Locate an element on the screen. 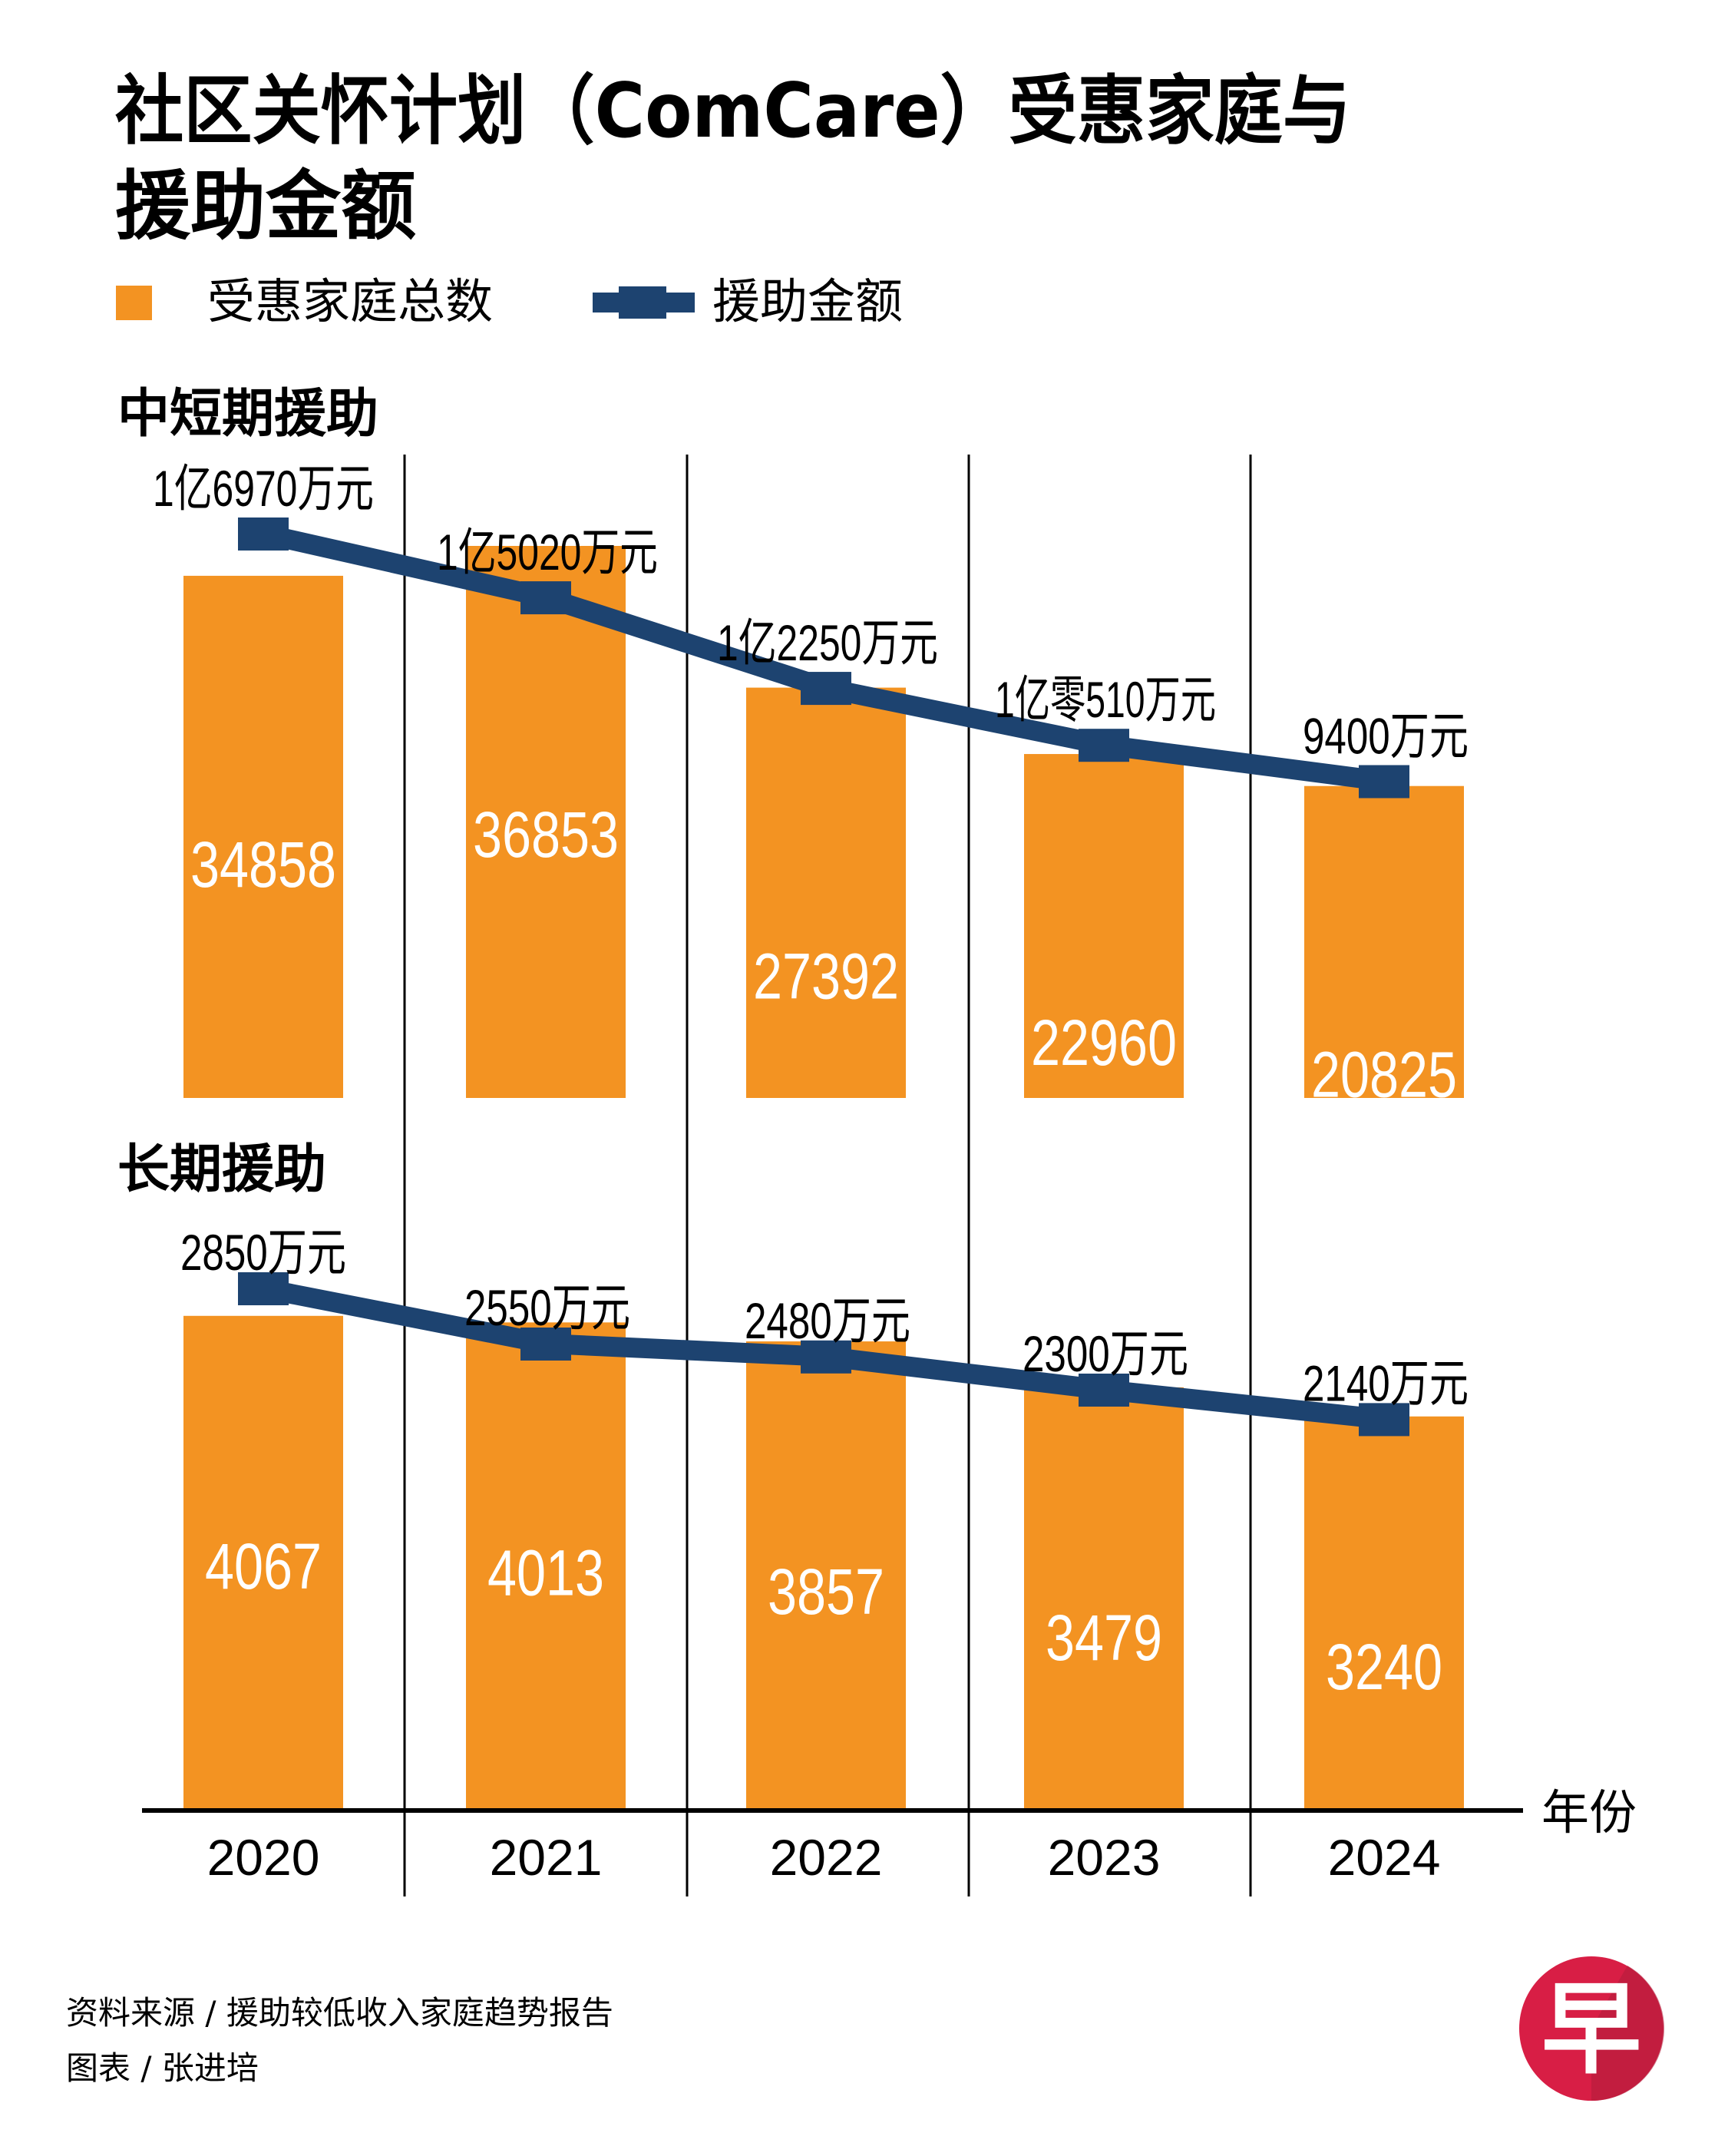 This screenshot has height=2156, width=1728. amount-value-label: 1亿6970万元 is located at coordinates (263, 489).